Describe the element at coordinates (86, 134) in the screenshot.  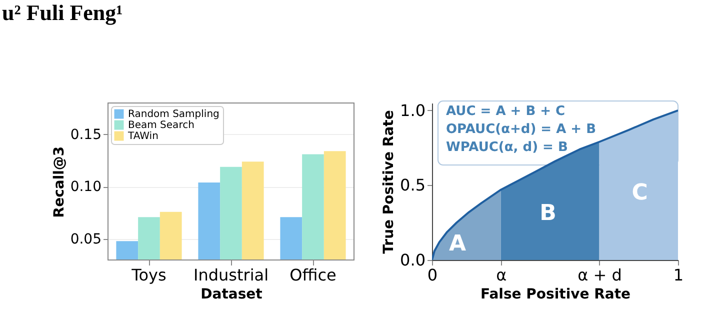
I see `y-tick-label: 0.15` at that location.